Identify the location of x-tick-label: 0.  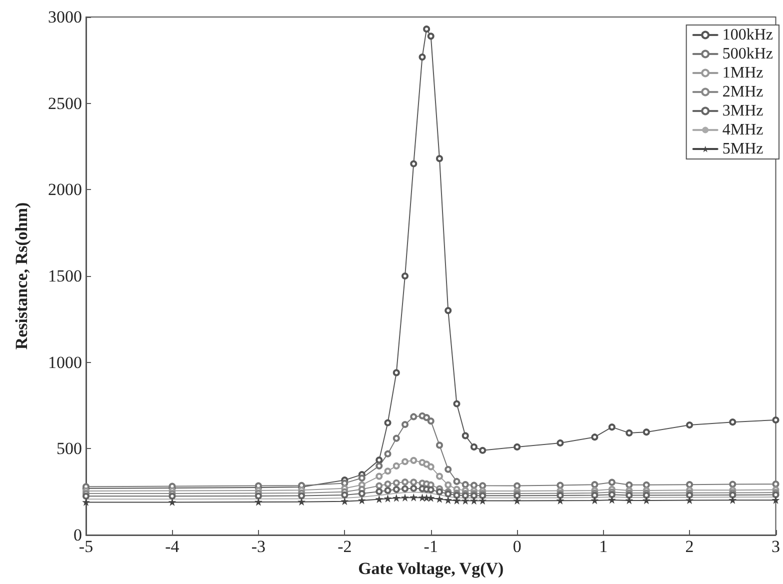
(517, 546).